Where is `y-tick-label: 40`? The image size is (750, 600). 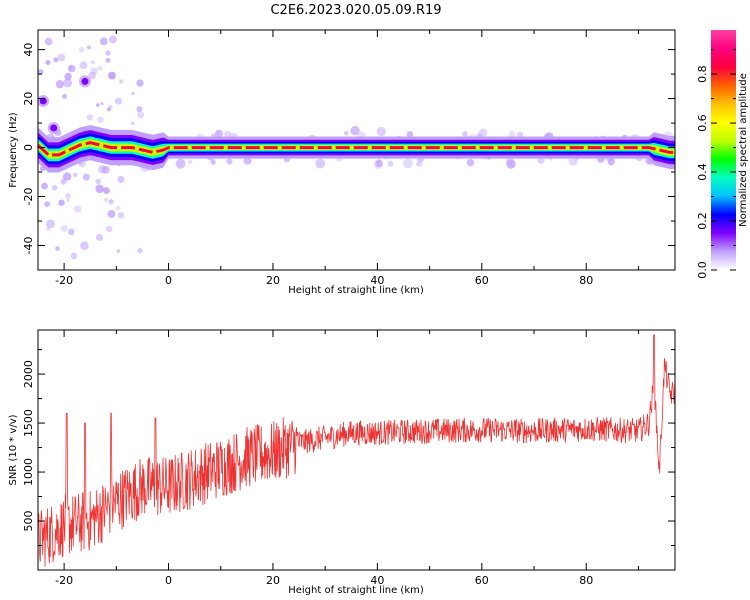
y-tick-label: 40 is located at coordinates (28, 50).